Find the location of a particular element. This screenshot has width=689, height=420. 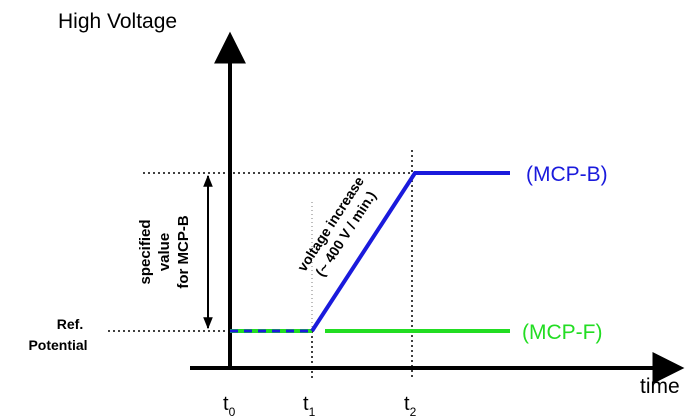

specified-value-line1: specified is located at coordinates (145, 251).